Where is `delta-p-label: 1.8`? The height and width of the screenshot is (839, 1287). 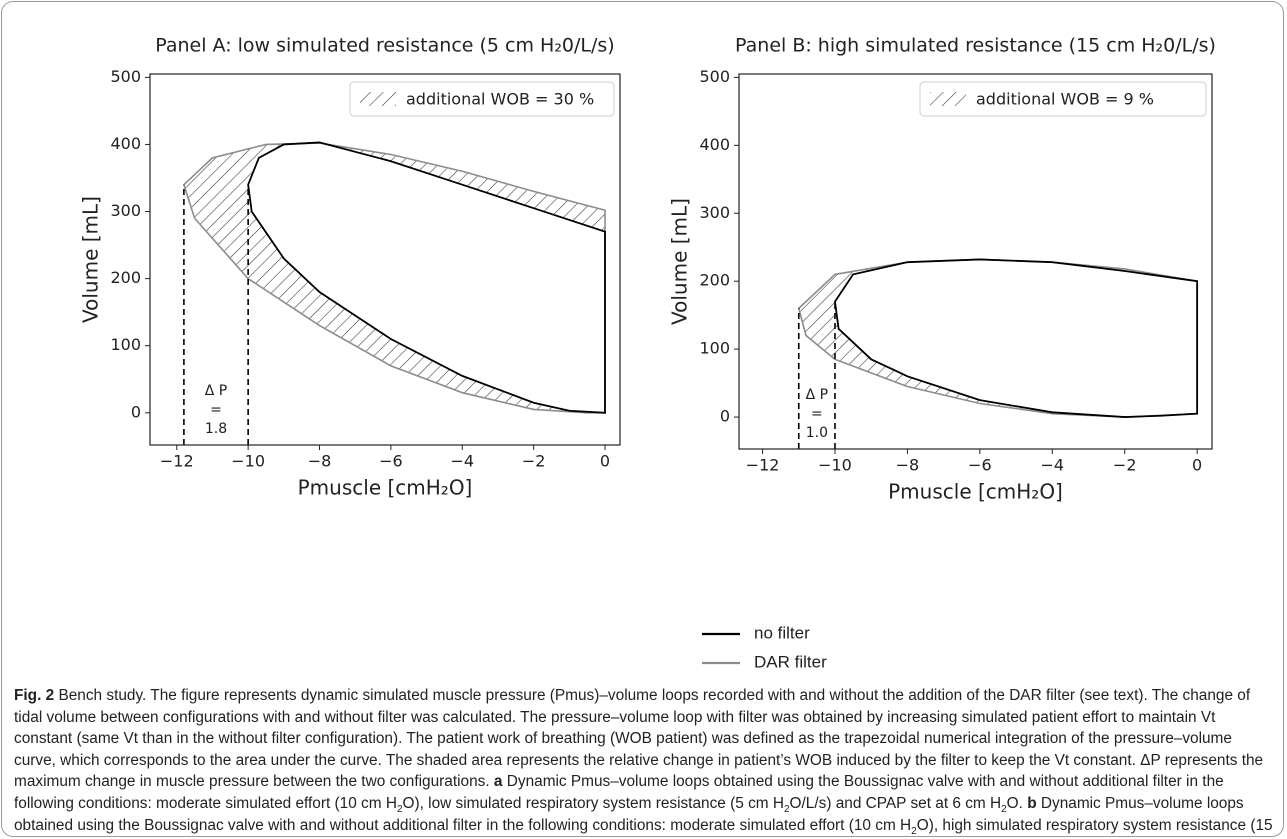 delta-p-label: 1.8 is located at coordinates (216, 429).